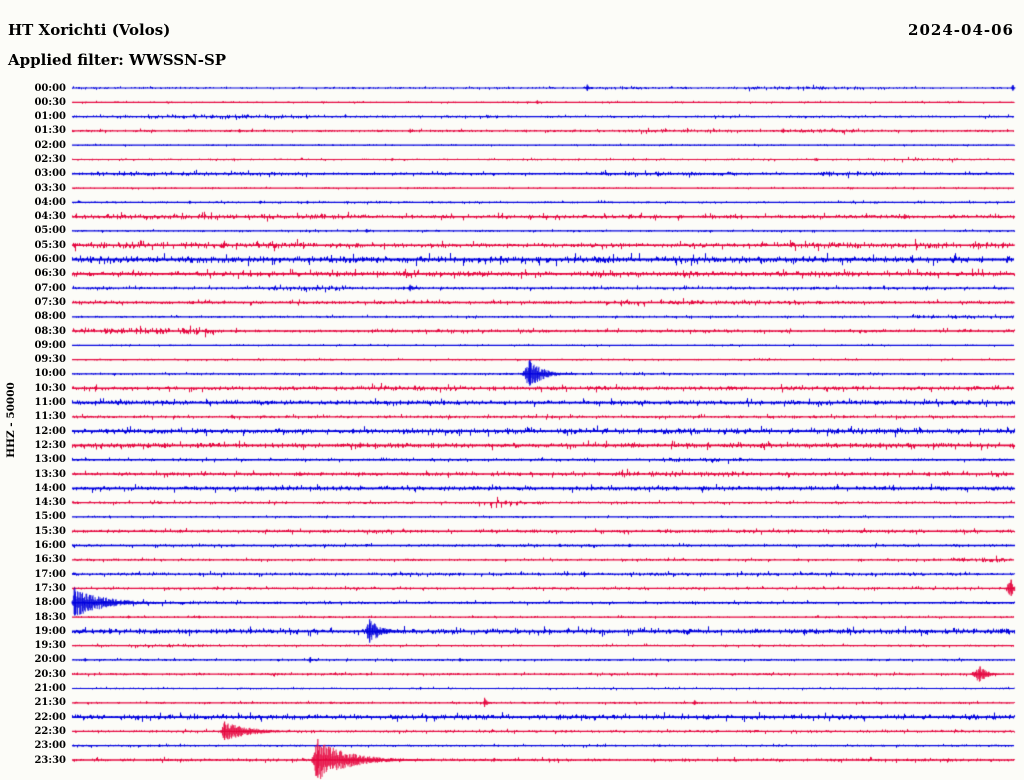 The height and width of the screenshot is (780, 1024). I want to click on time-label: 01:30, so click(50, 131).